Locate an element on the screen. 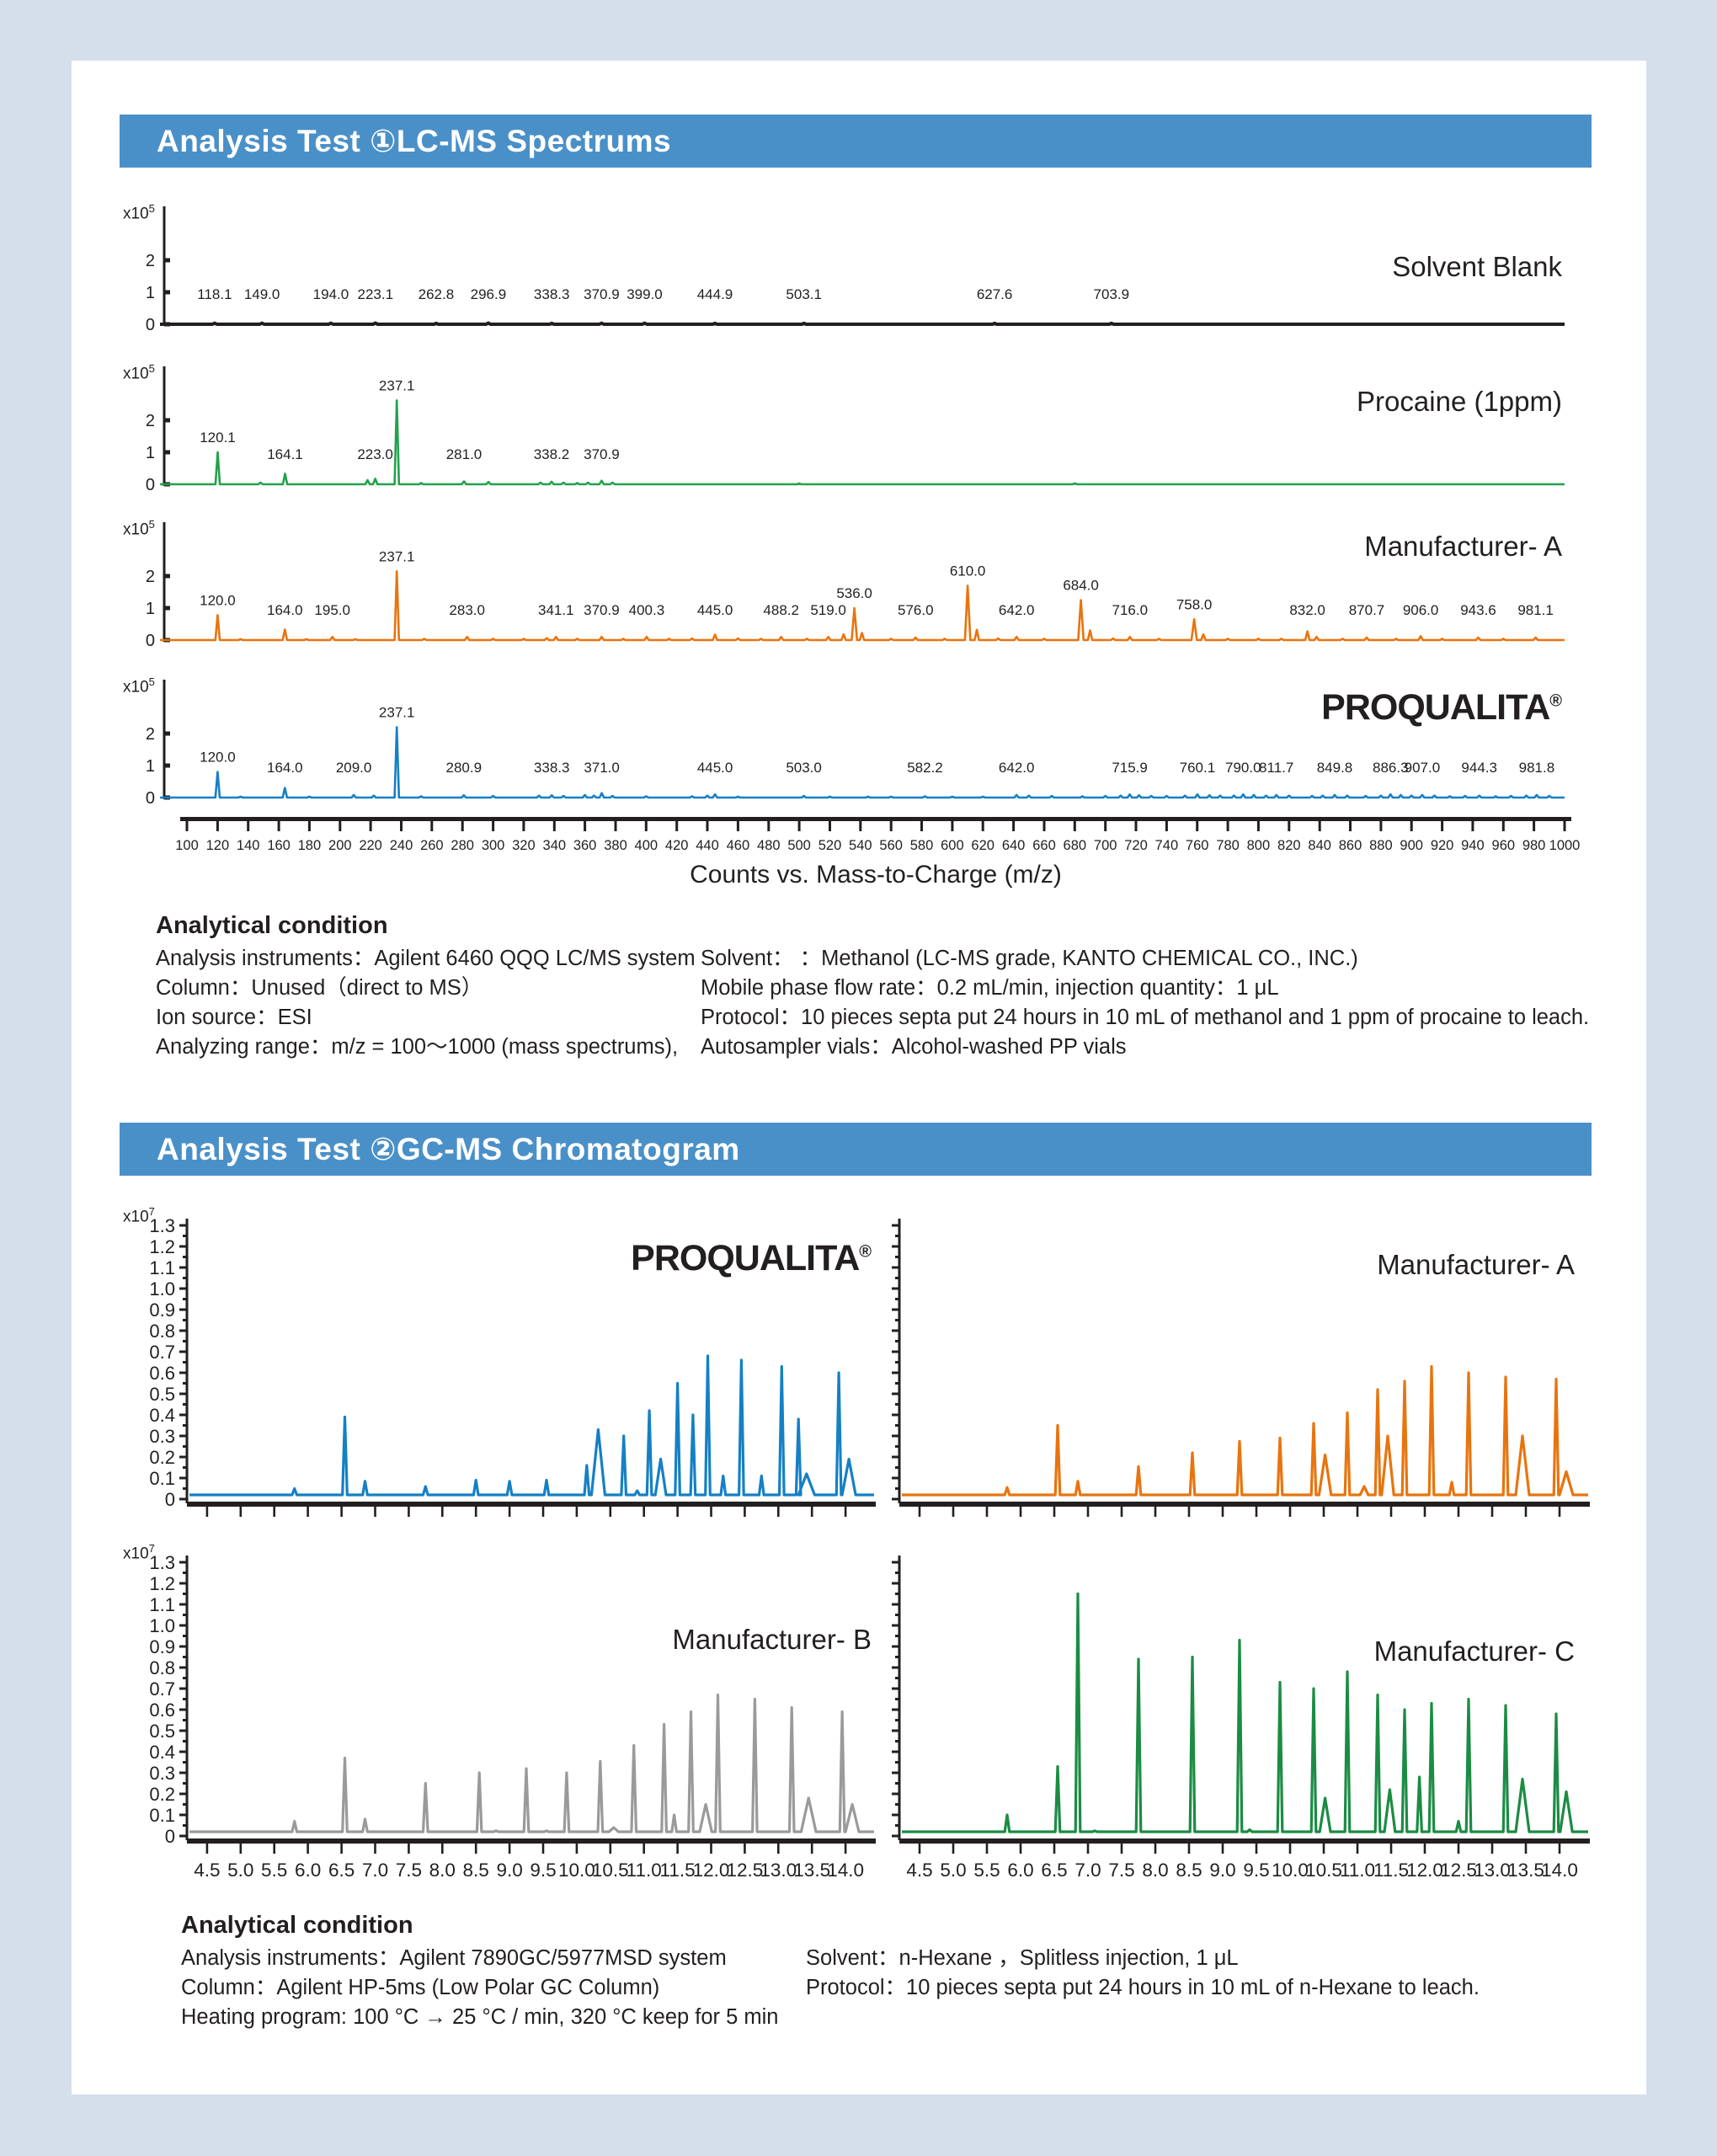  svg-text: 758.0 is located at coordinates (1194, 604).